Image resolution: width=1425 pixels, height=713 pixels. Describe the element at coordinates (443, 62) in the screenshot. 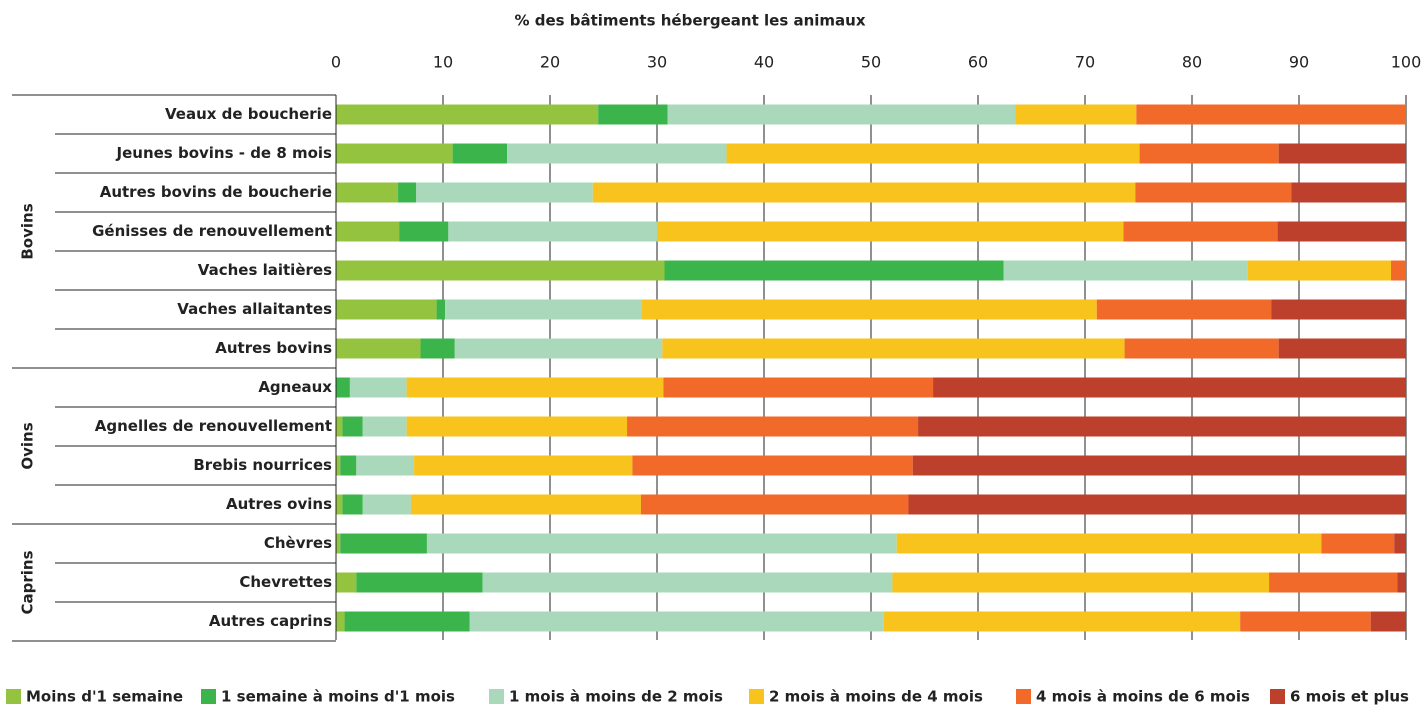

I see `x-tick-label: 10` at that location.